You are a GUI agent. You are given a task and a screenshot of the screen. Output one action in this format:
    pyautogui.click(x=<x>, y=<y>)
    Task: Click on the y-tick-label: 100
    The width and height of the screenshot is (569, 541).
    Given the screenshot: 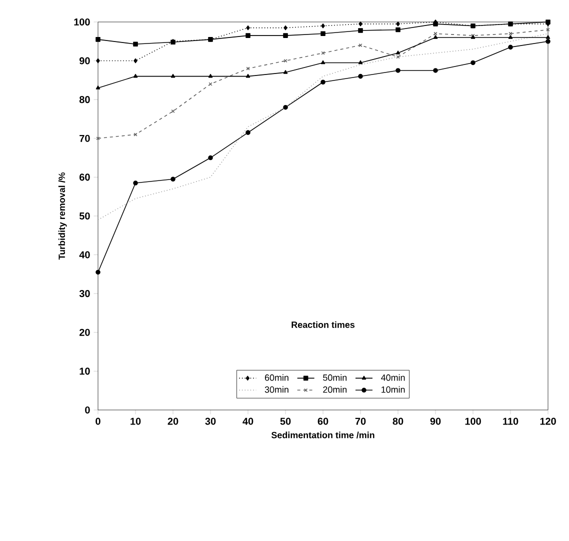 What is the action you would take?
    pyautogui.click(x=82, y=22)
    